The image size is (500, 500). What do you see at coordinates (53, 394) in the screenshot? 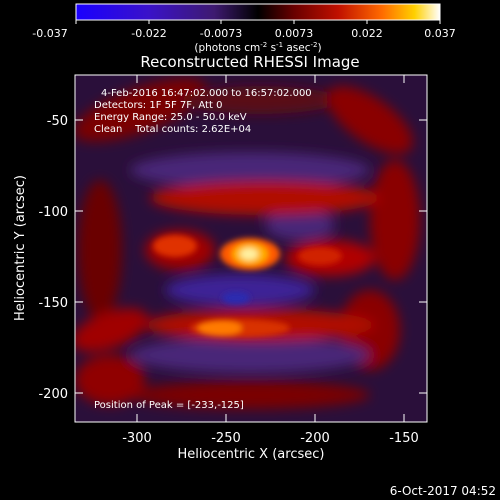
I see `y-tick-label: -200` at bounding box center [53, 394].